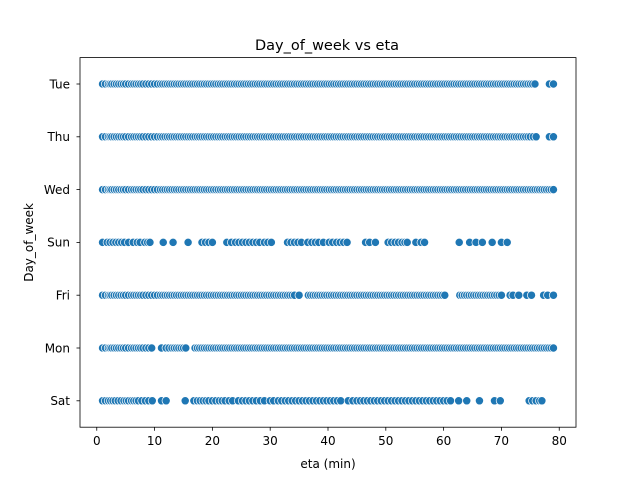 This screenshot has width=640, height=480. What do you see at coordinates (270, 441) in the screenshot?
I see `x-tick-label: 30` at bounding box center [270, 441].